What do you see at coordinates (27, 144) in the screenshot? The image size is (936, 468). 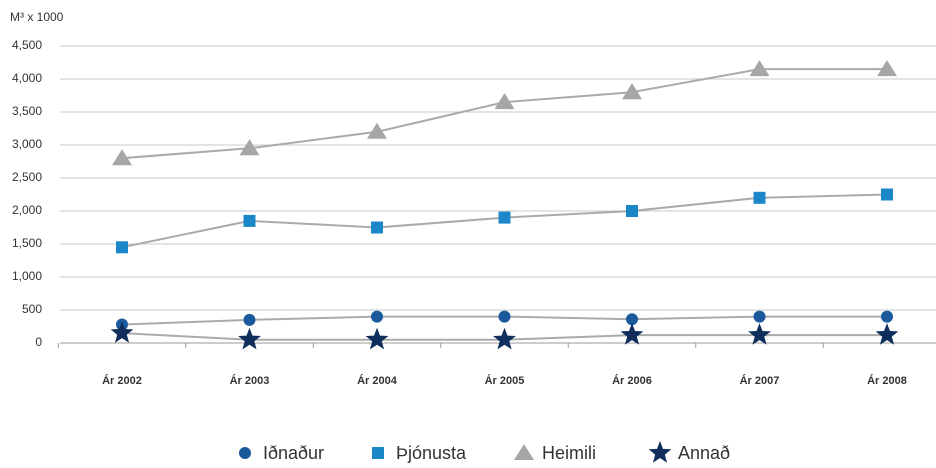 I see `y-tick-label: 3,000` at bounding box center [27, 144].